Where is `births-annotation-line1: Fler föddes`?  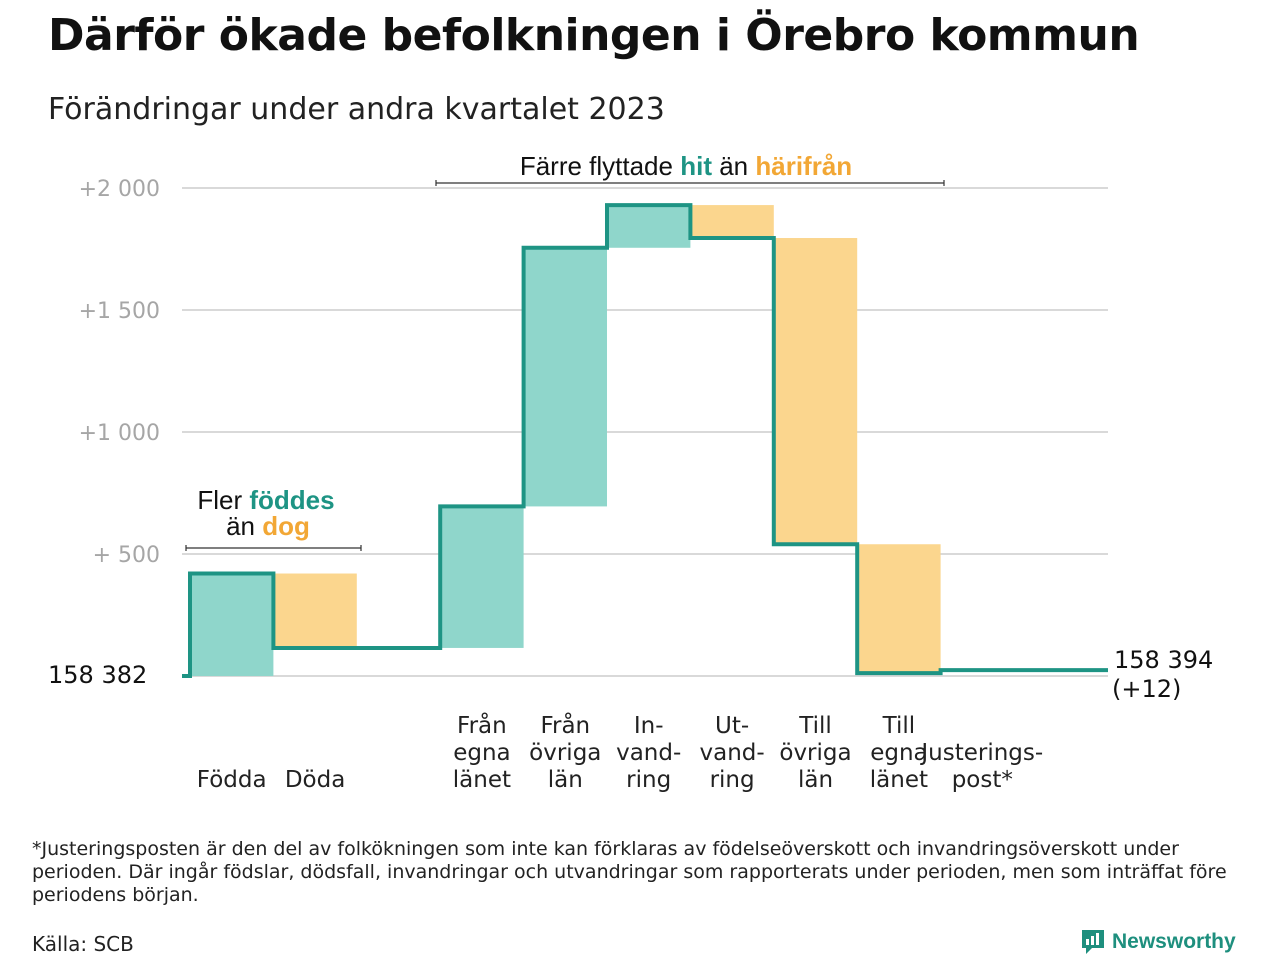
births-annotation-line1: Fler föddes is located at coordinates (265, 500).